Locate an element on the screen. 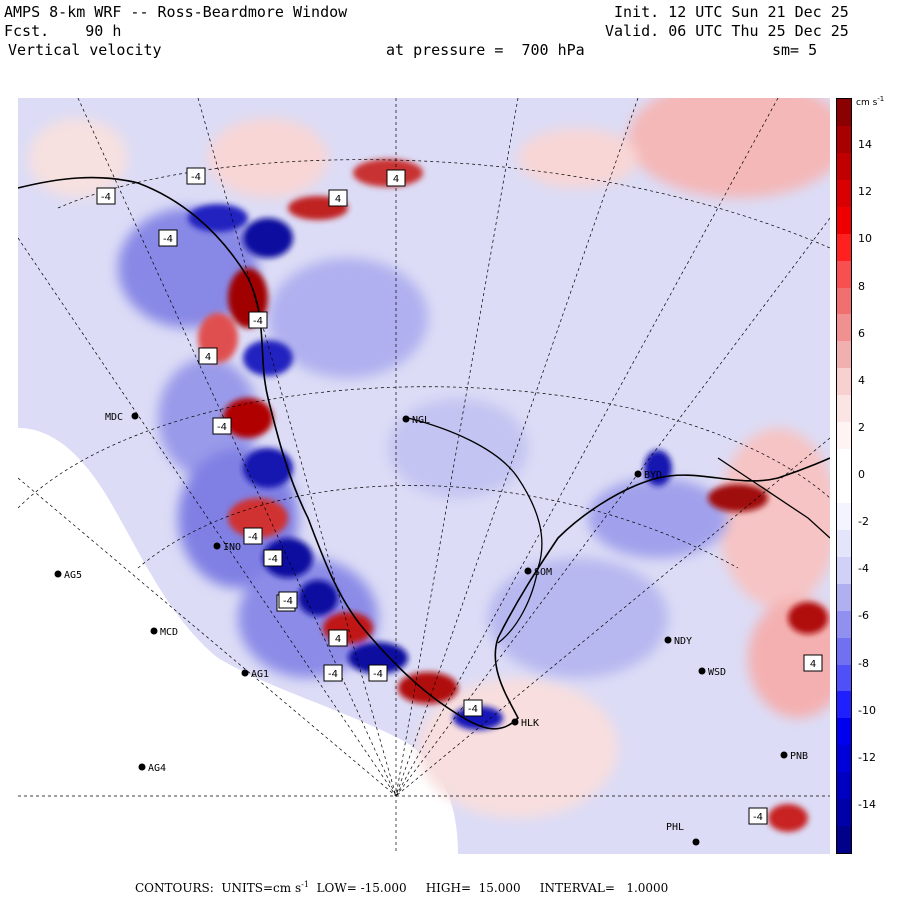 This screenshot has width=900, height=900. colorbar-tick: -10 is located at coordinates (867, 710).